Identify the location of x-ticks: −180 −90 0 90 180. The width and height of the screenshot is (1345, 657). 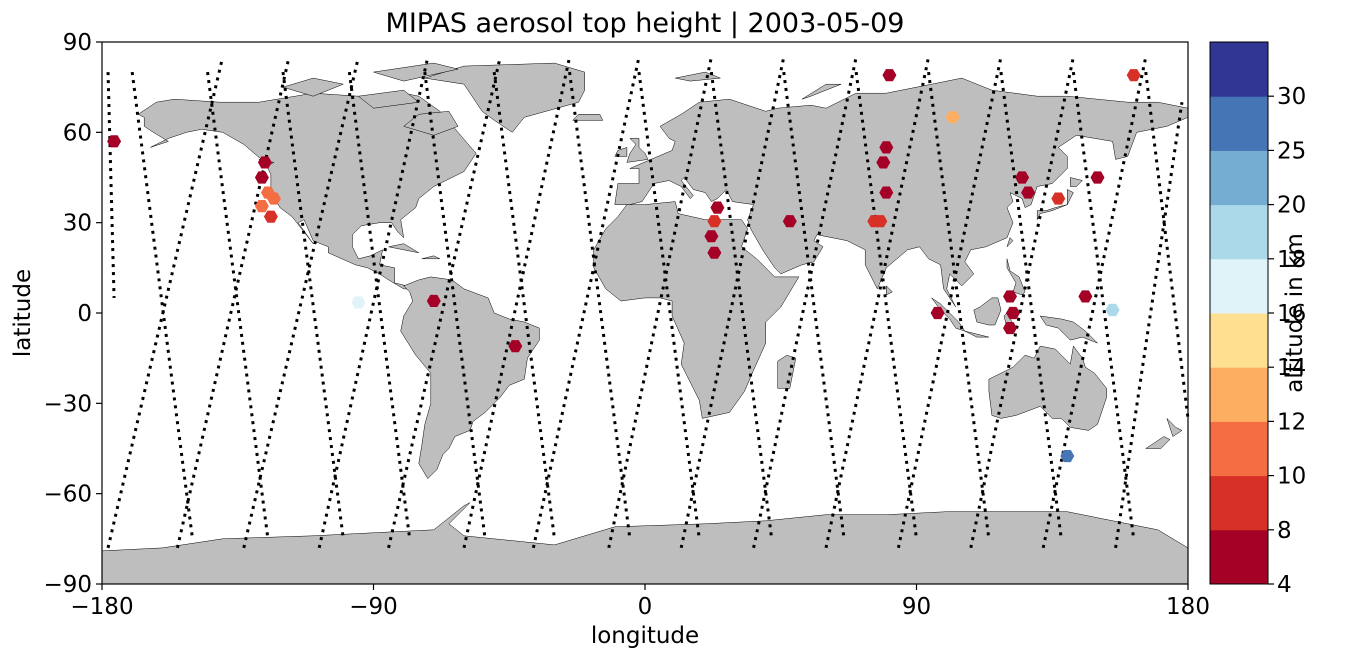
(640, 602).